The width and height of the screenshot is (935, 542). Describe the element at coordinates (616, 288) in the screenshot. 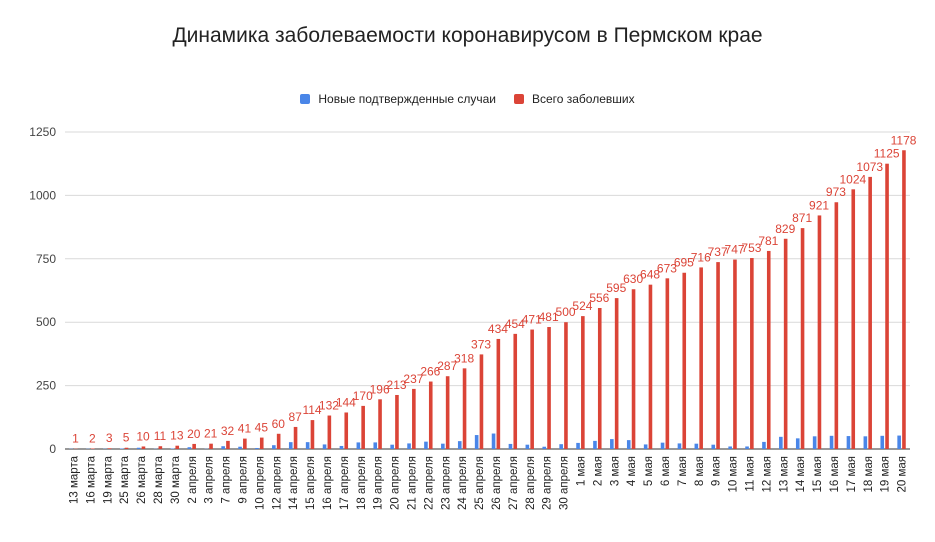

I see `data-label-total-cases: 595` at that location.